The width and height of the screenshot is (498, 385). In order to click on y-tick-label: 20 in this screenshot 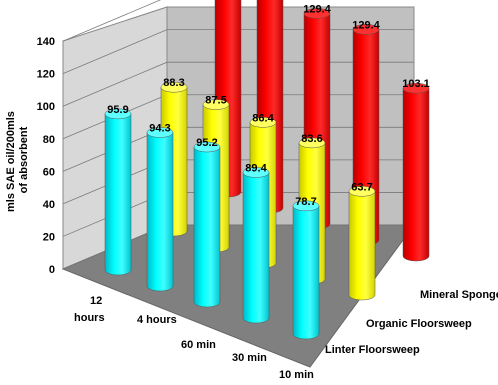, I will do `click(49, 237)`.